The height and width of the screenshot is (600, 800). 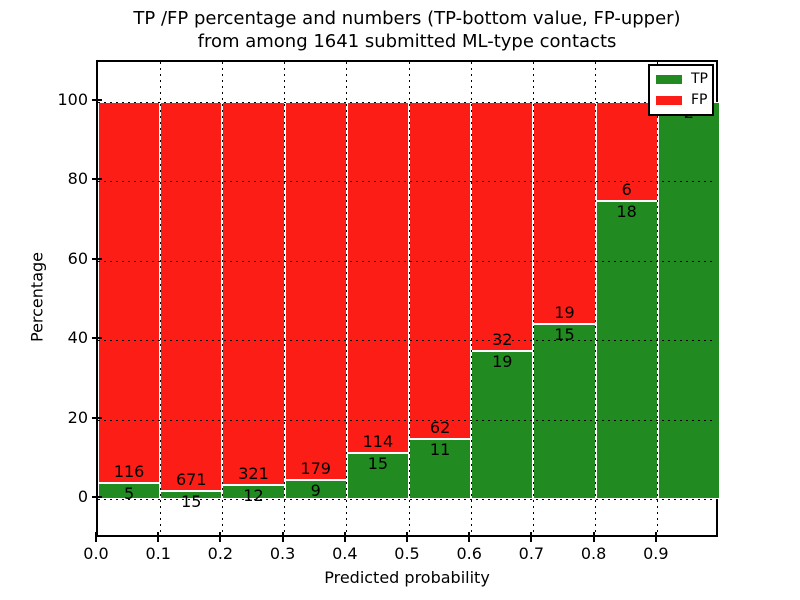 I want to click on x-tick-label: 0.8, so click(x=593, y=553).